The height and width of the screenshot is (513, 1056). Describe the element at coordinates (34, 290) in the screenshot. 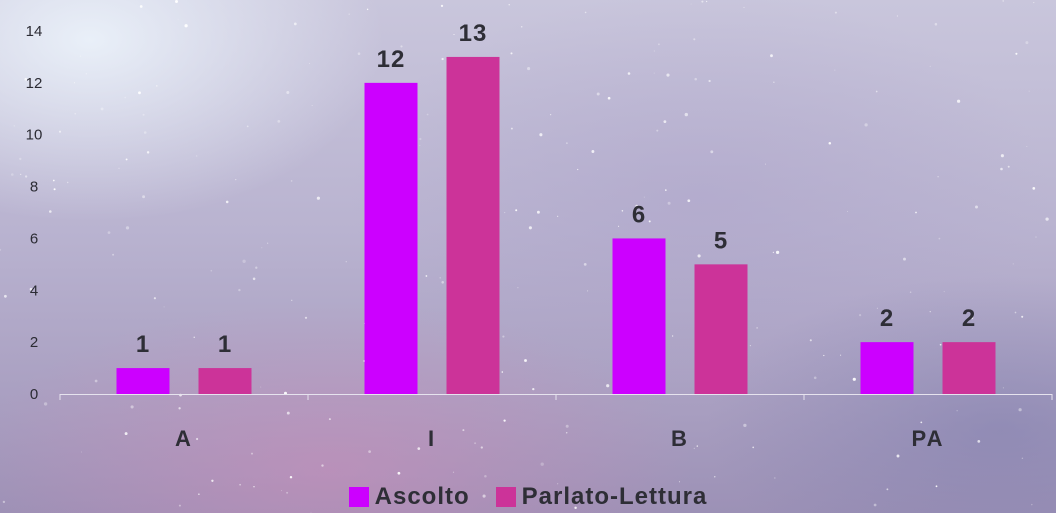

I see `y-tick-label: 4` at that location.